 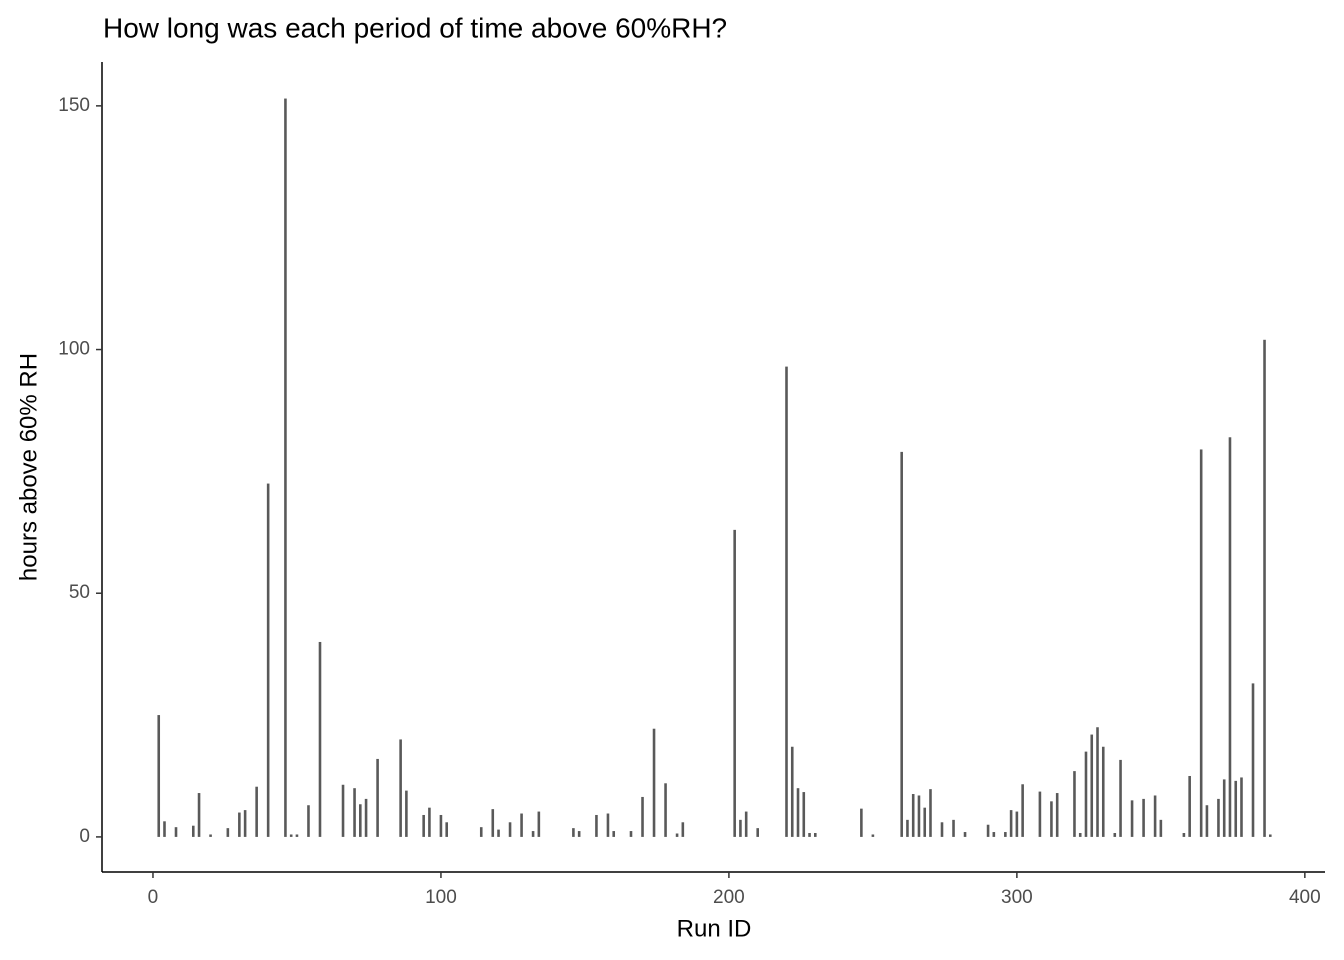 I want to click on y-tick-label: 50, so click(x=79, y=592).